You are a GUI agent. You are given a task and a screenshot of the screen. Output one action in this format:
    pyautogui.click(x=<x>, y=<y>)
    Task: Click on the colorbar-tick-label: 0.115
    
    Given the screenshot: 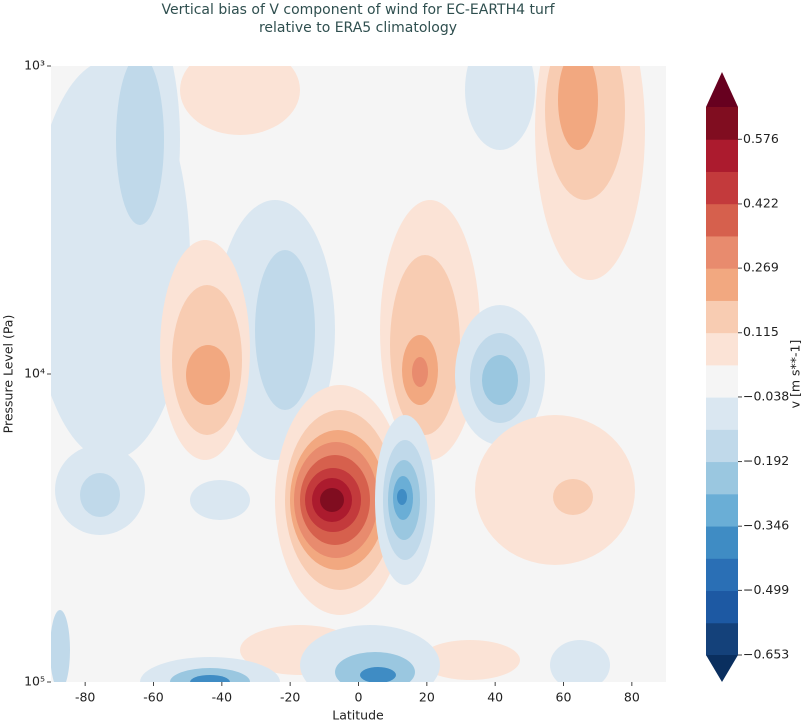 What is the action you would take?
    pyautogui.click(x=761, y=331)
    